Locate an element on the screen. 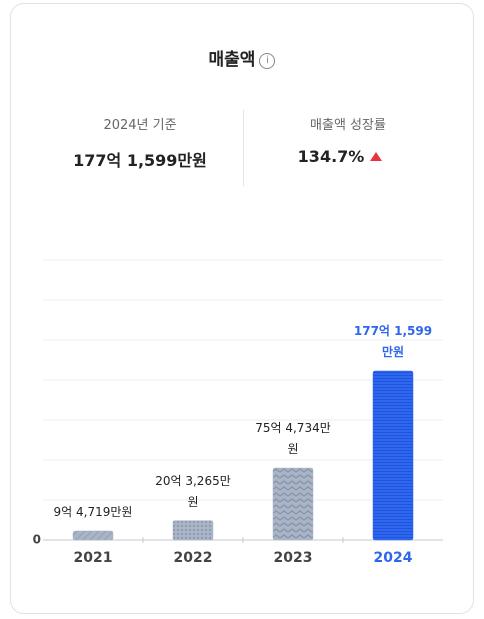 Image resolution: width=484 pixels, height=619 pixels. x-tick-label: 2024 is located at coordinates (393, 558).